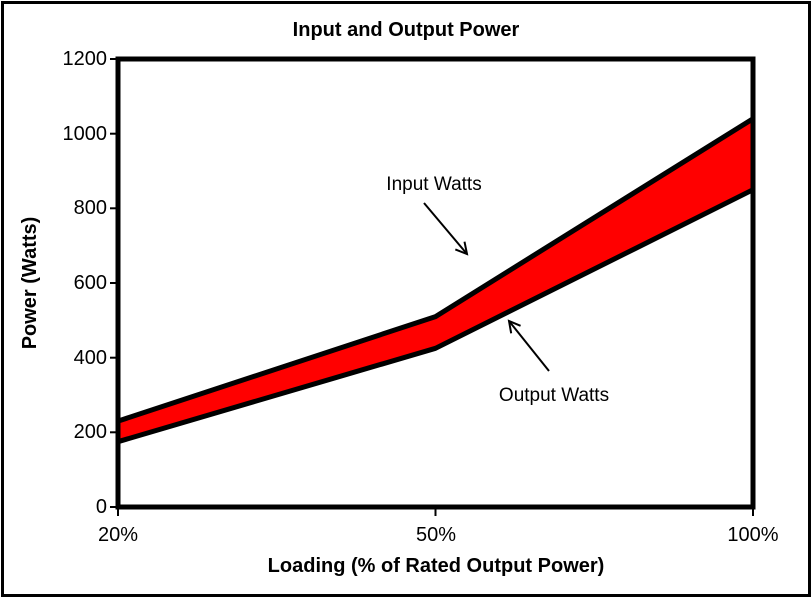  I want to click on x-tick-label: 20%, so click(118, 535).